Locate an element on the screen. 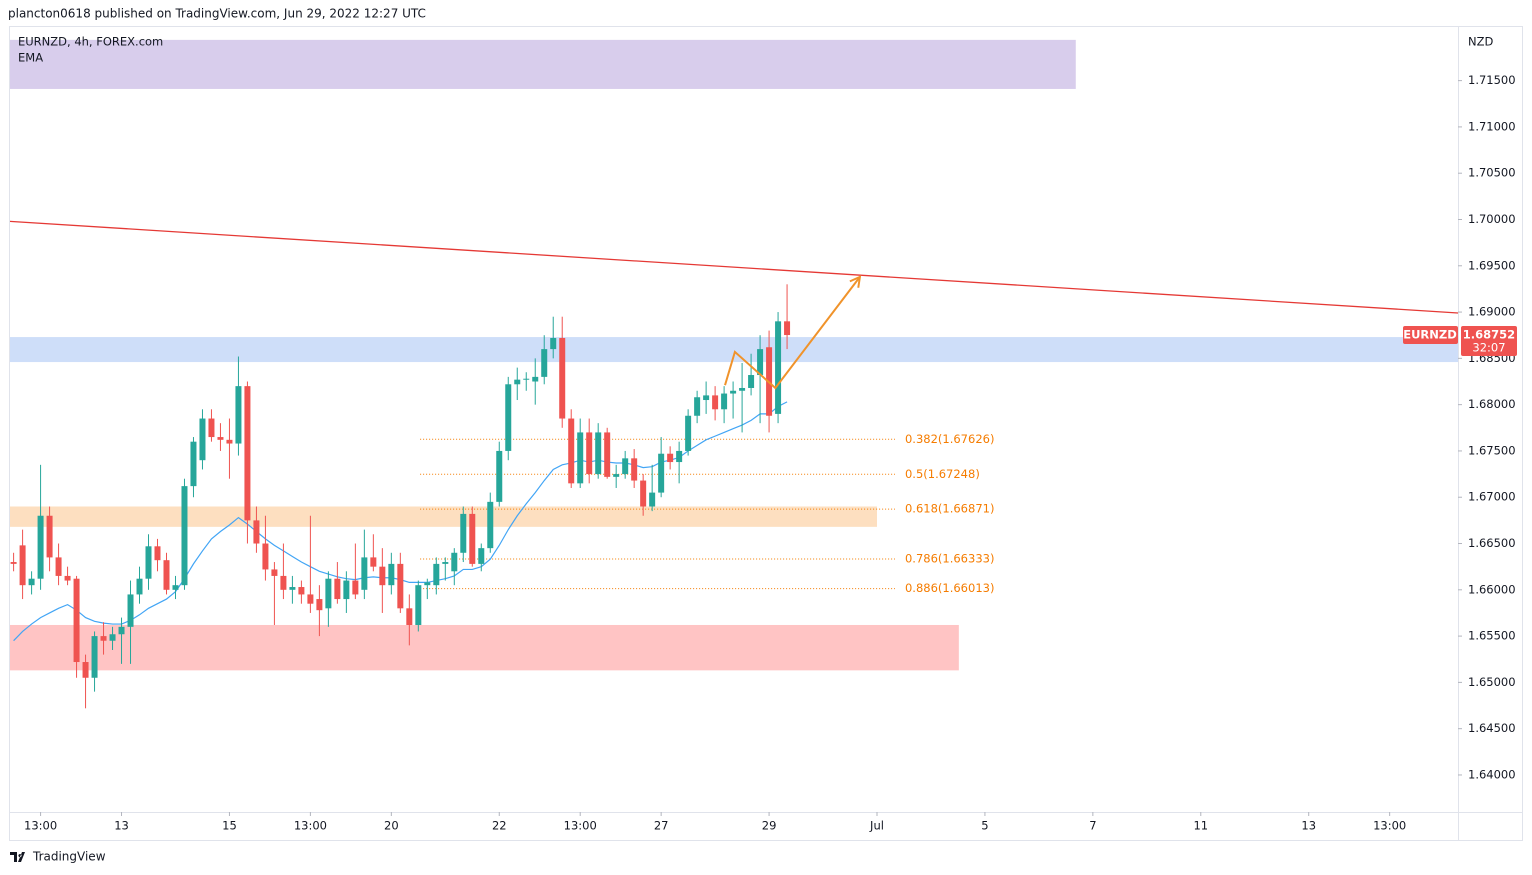 This screenshot has width=1532, height=875. y-tick-label: 1.70000 is located at coordinates (1492, 219).